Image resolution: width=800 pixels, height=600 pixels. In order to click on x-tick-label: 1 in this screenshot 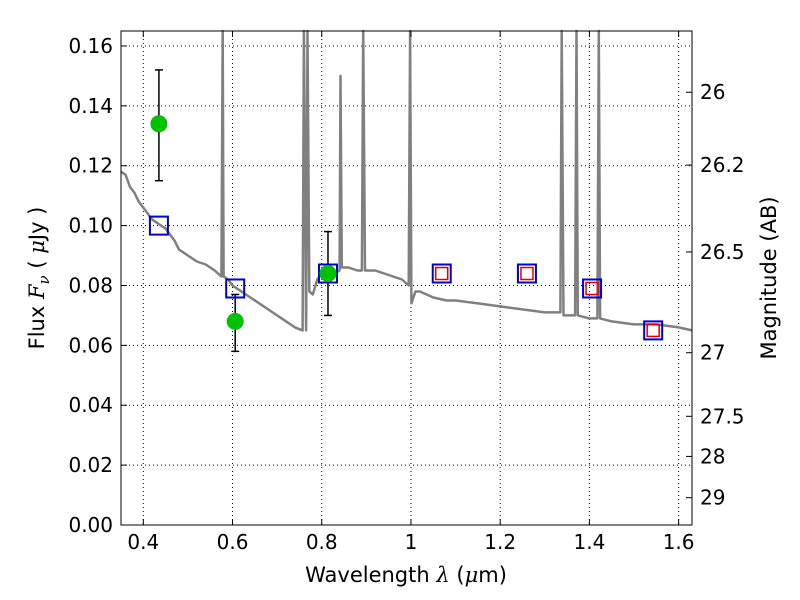, I will do `click(411, 542)`.